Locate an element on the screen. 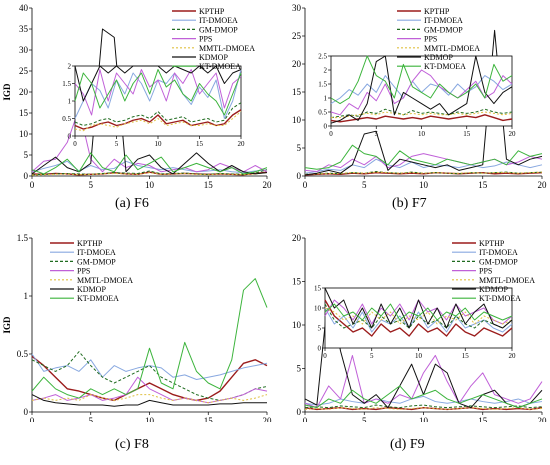 The height and width of the screenshot is (465, 550). chart-1-x-tick-label: 10 is located at coordinates (150, 185).